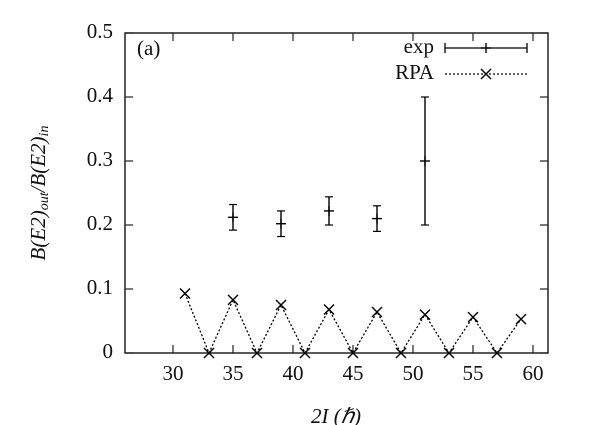  Describe the element at coordinates (148, 48) in the screenshot. I see `panel-label: (a)` at that location.